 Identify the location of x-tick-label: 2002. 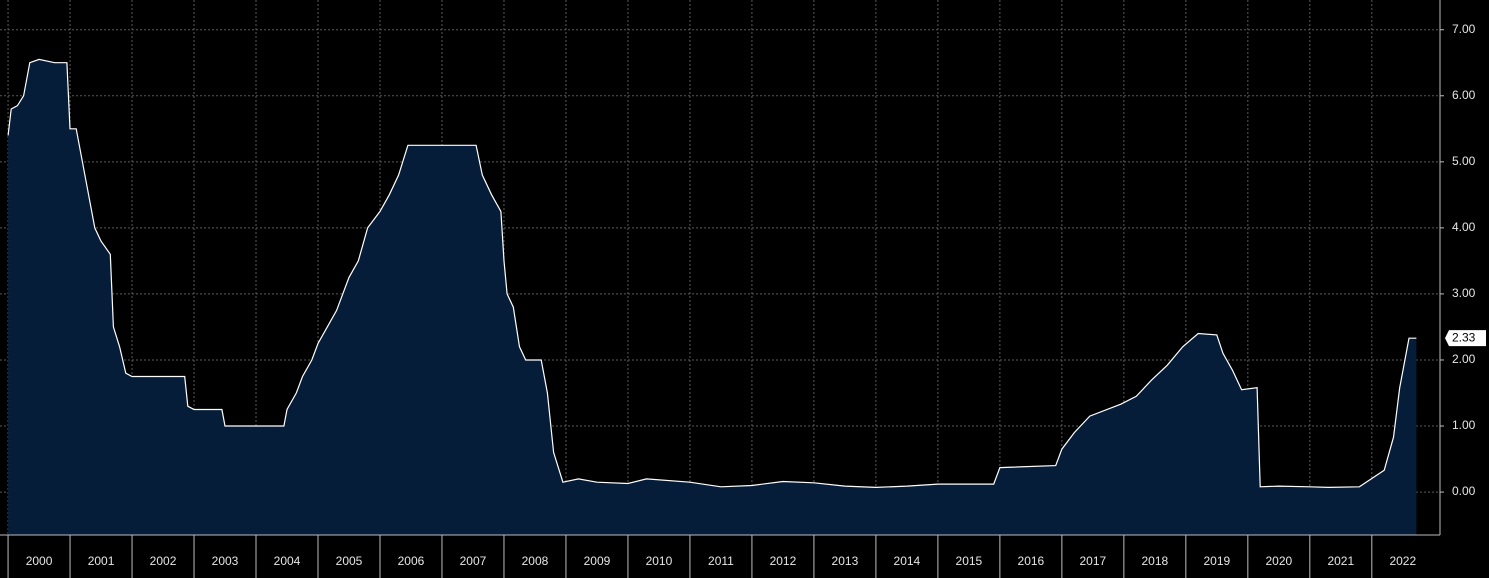
(163, 561).